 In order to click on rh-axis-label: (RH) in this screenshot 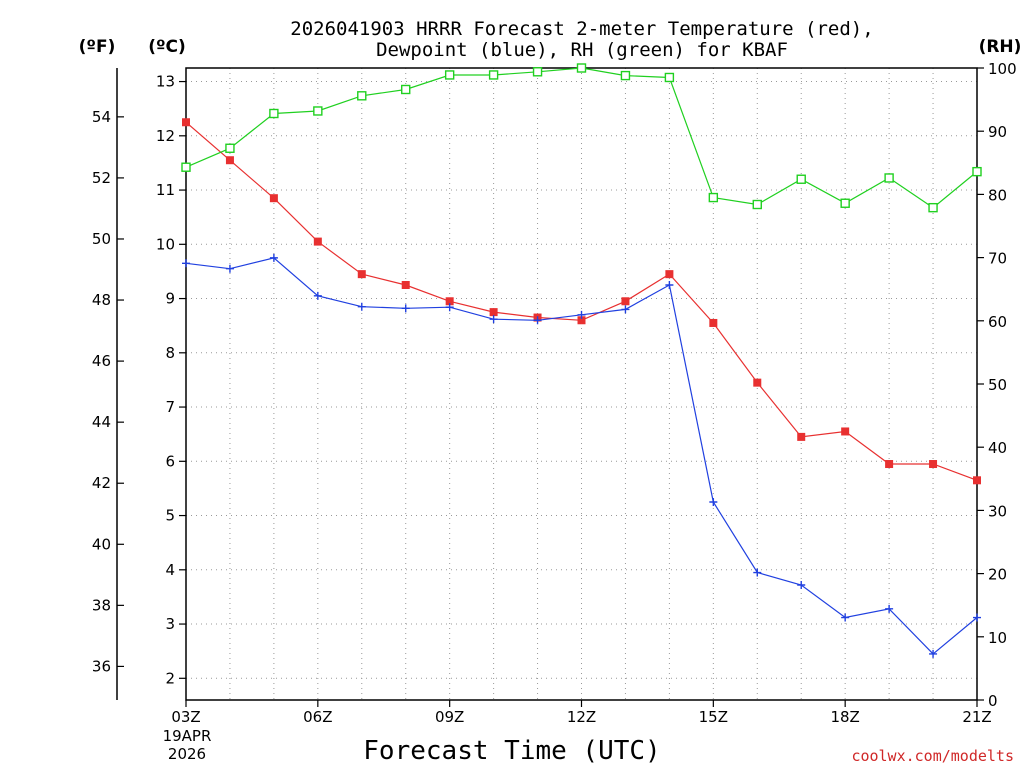, I will do `click(1000, 47)`.